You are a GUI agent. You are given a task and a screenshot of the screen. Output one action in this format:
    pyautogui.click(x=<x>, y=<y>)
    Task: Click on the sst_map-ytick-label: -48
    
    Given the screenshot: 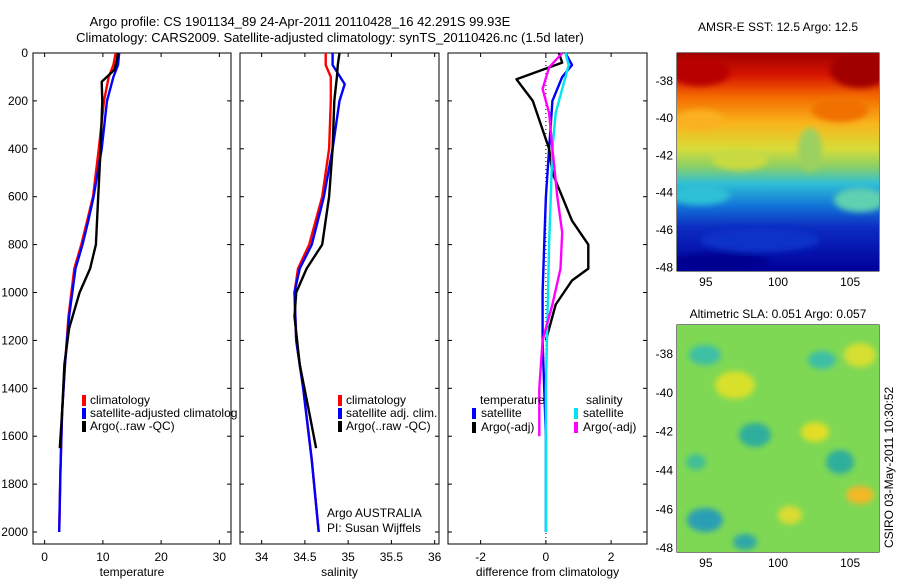 What is the action you would take?
    pyautogui.click(x=665, y=267)
    